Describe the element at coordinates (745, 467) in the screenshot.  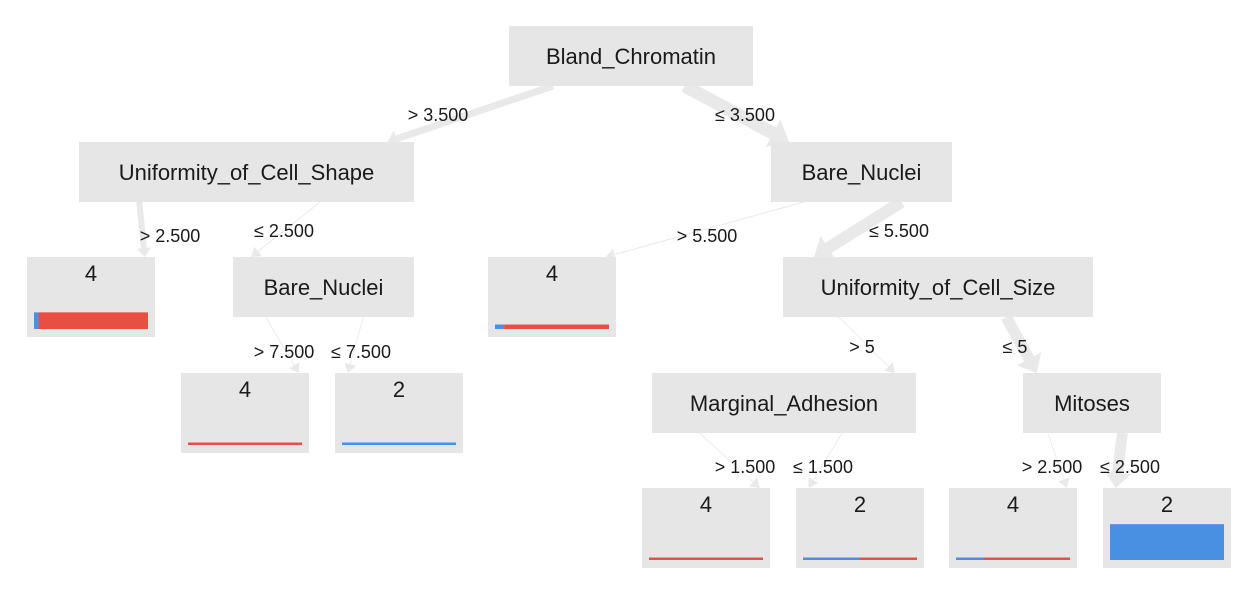
I see `edge-condition-label: > 1.500` at that location.